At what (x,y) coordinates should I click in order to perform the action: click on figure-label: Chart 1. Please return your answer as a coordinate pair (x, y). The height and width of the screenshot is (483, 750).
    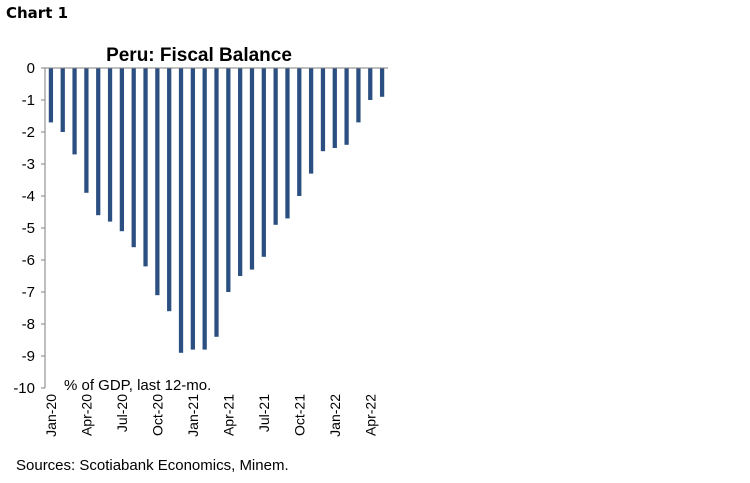
    Looking at the image, I should click on (37, 13).